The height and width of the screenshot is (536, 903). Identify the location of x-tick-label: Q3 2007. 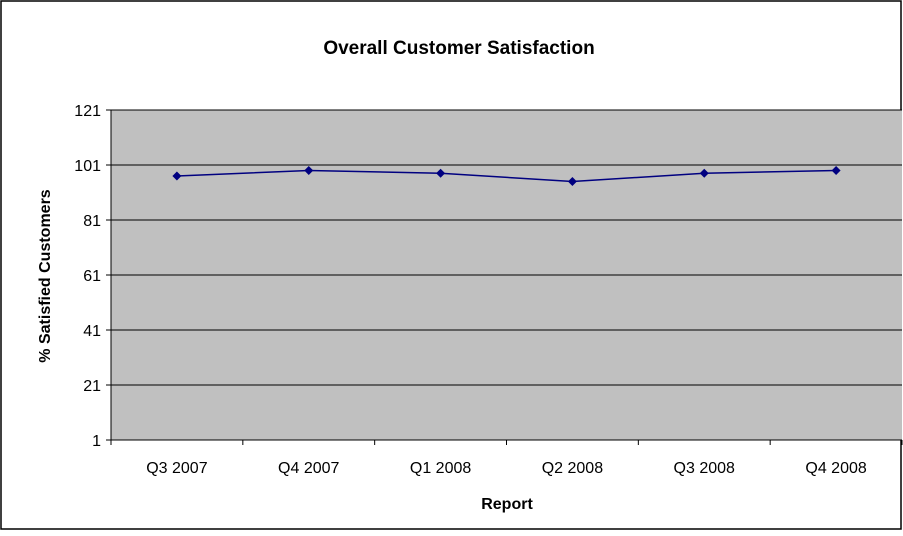
(176, 468).